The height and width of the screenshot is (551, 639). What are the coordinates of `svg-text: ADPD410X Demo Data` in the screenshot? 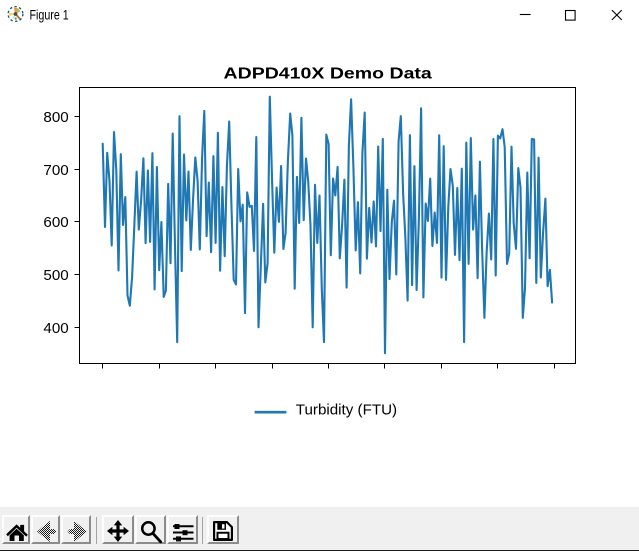 It's located at (328, 73).